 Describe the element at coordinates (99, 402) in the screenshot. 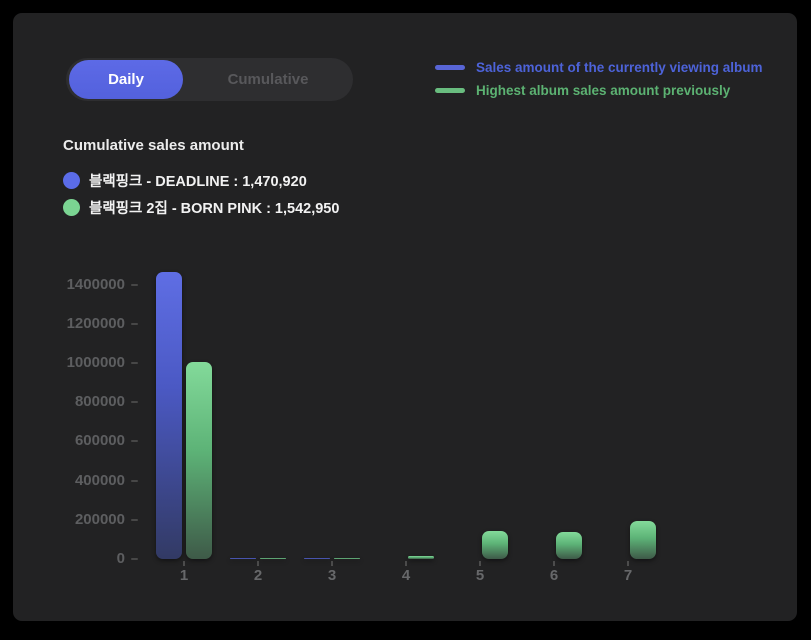

I see `y-axis-label-800000: 800000` at that location.